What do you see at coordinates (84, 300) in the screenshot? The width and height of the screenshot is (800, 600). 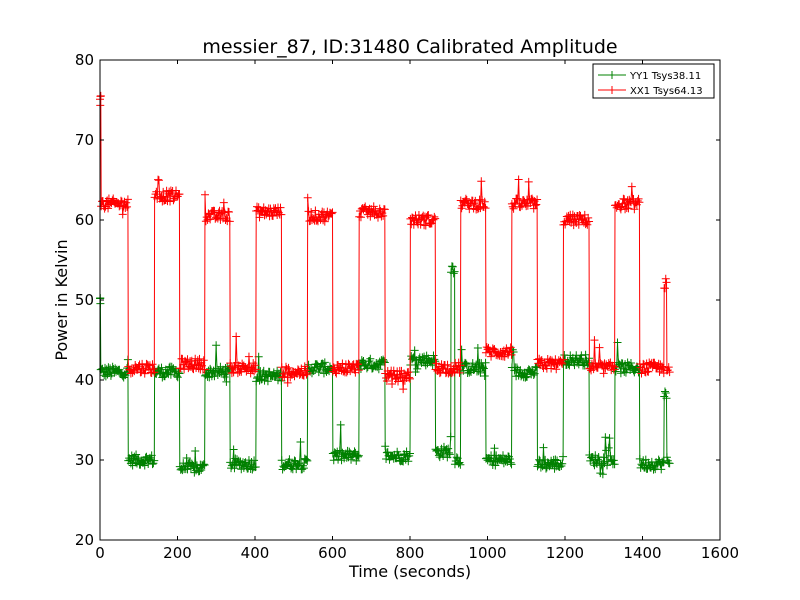 I see `y-tick-label: 50` at bounding box center [84, 300].